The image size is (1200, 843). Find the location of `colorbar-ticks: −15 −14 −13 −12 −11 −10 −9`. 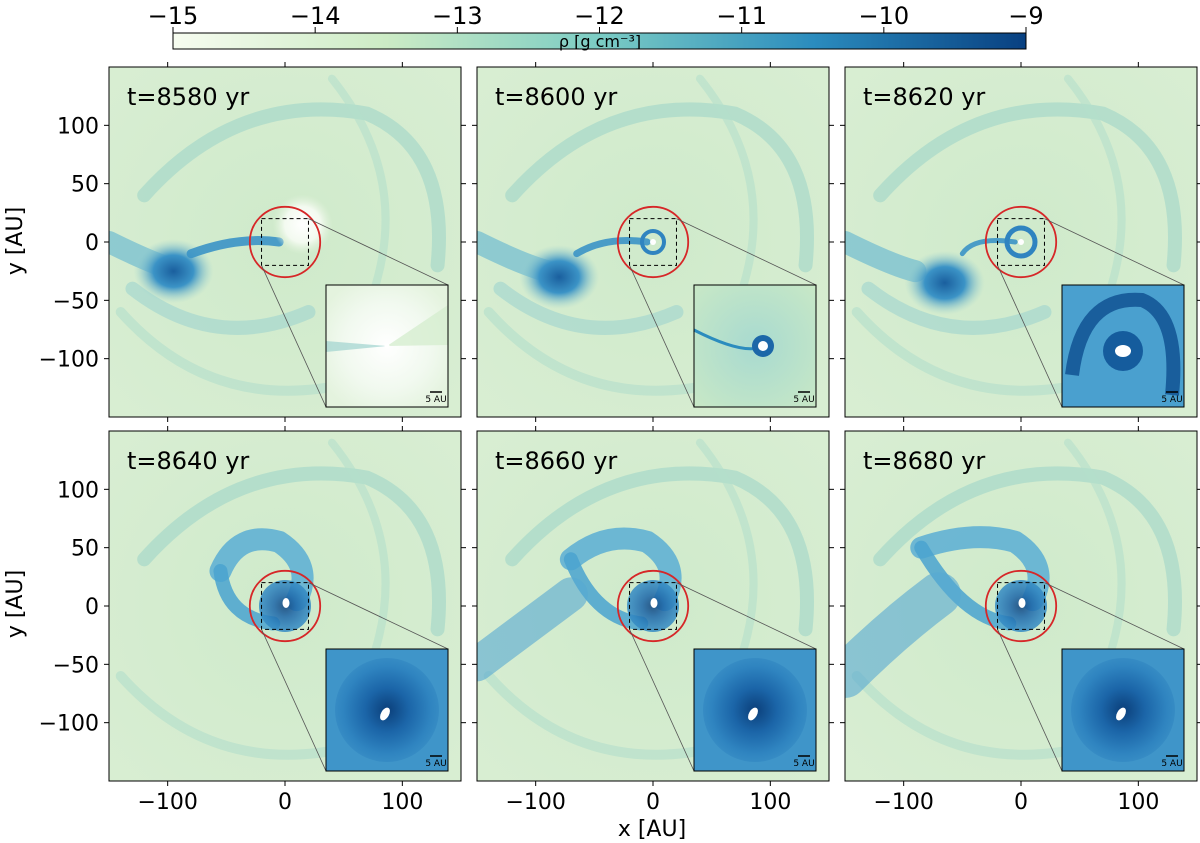

colorbar-ticks: −15 −14 −13 −12 −11 −10 −9 is located at coordinates (596, 17).